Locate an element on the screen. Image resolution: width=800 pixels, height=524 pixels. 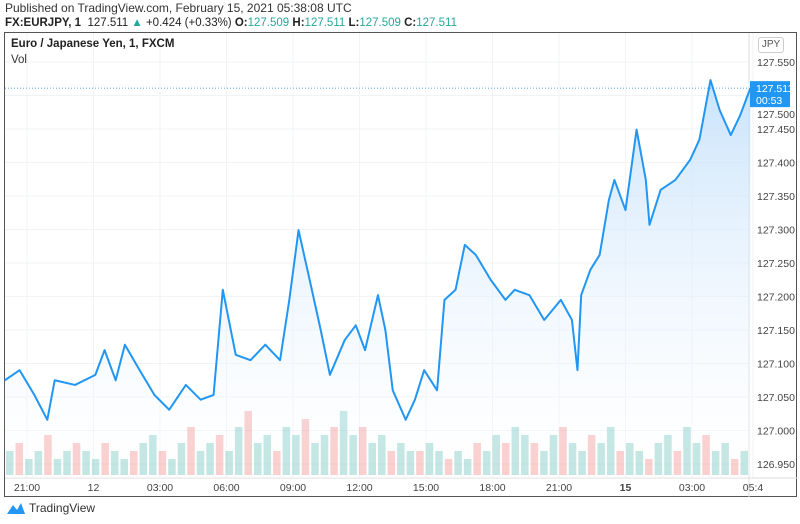
low-value: 127.509 is located at coordinates (380, 23).